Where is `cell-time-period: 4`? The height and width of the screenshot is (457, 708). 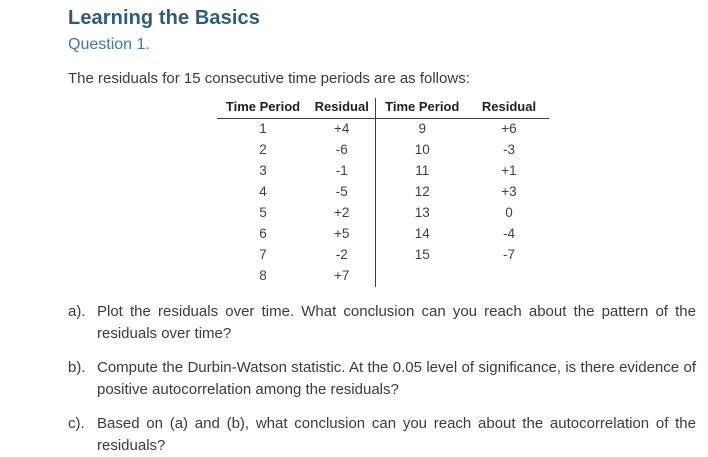 cell-time-period: 4 is located at coordinates (263, 191).